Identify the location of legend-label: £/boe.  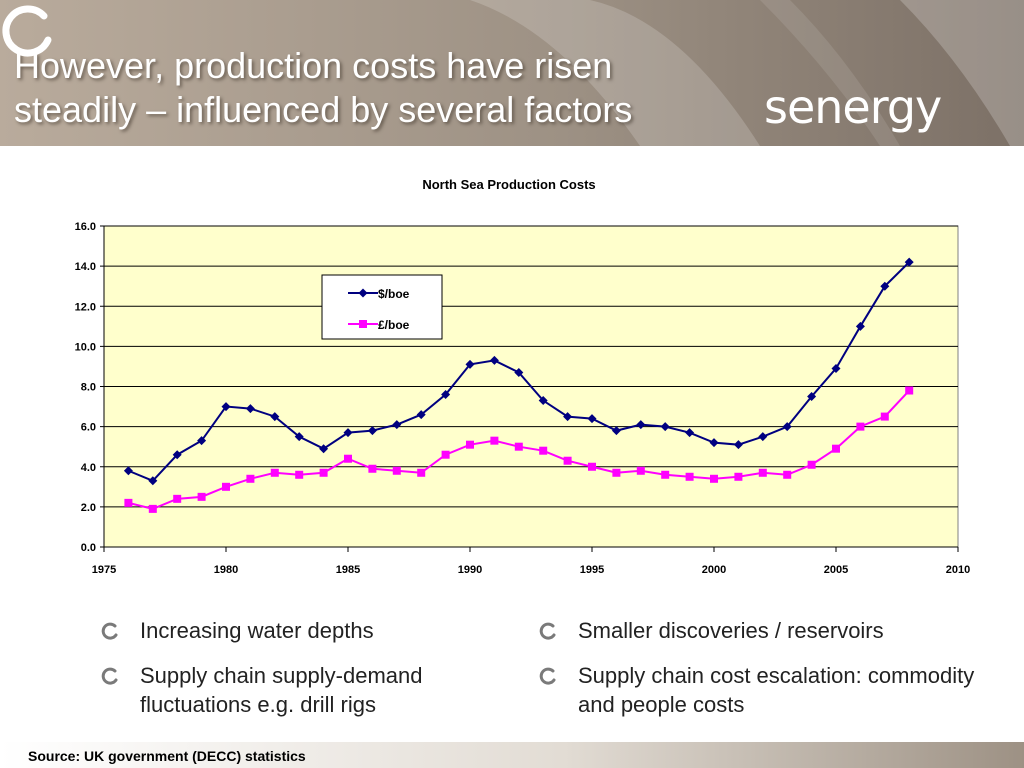
(394, 325).